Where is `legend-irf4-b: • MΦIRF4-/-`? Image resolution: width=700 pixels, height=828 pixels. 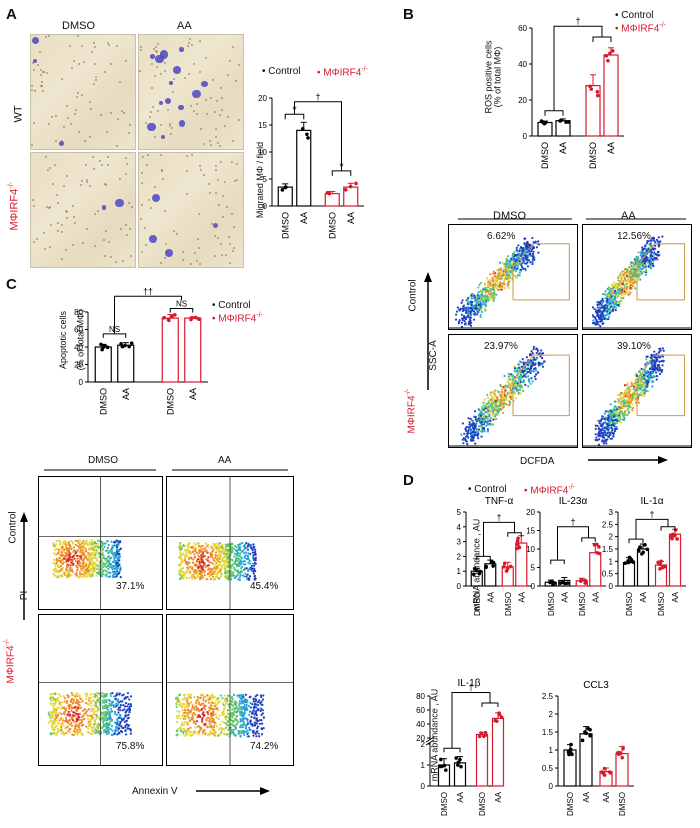
legend-irf4-b: • MΦIRF4-/- is located at coordinates (640, 28).